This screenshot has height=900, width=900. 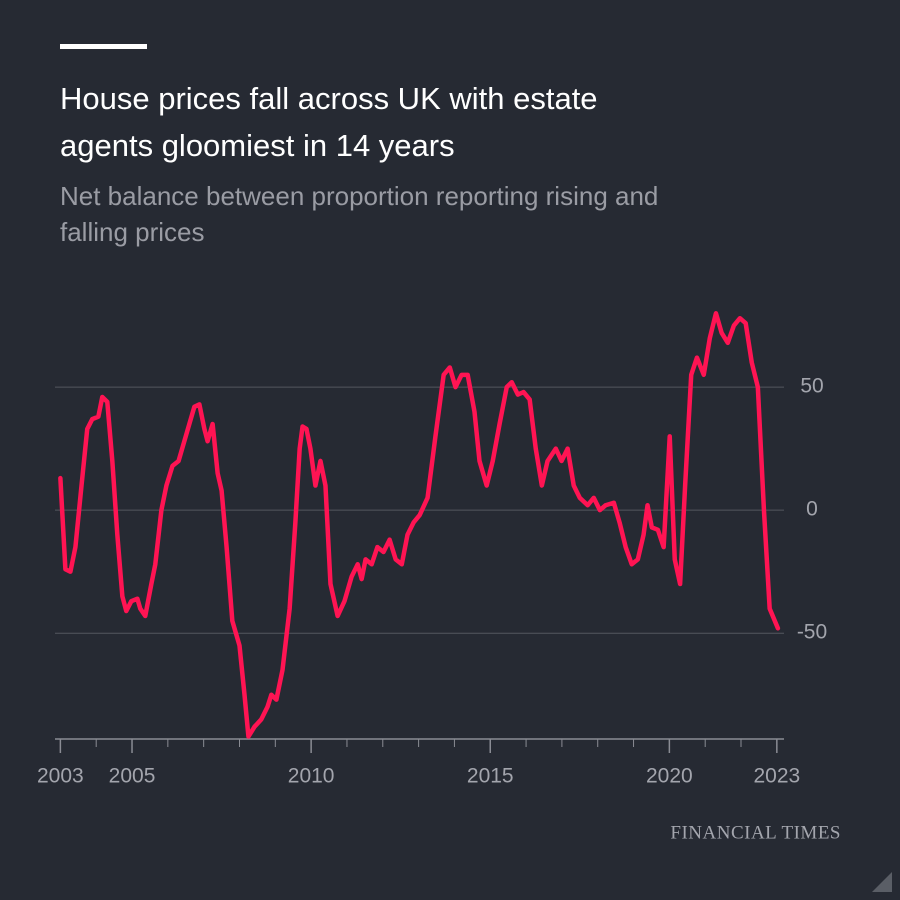 I want to click on title-rule, so click(x=103, y=46).